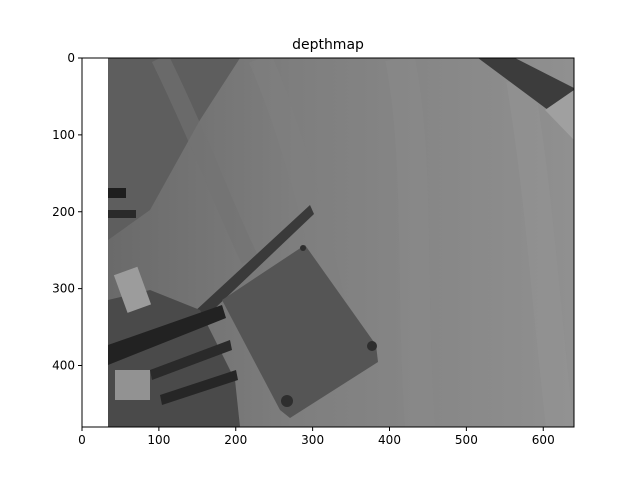 This screenshot has width=640, height=480. What do you see at coordinates (71, 58) in the screenshot?
I see `y-tick-label: 0` at bounding box center [71, 58].